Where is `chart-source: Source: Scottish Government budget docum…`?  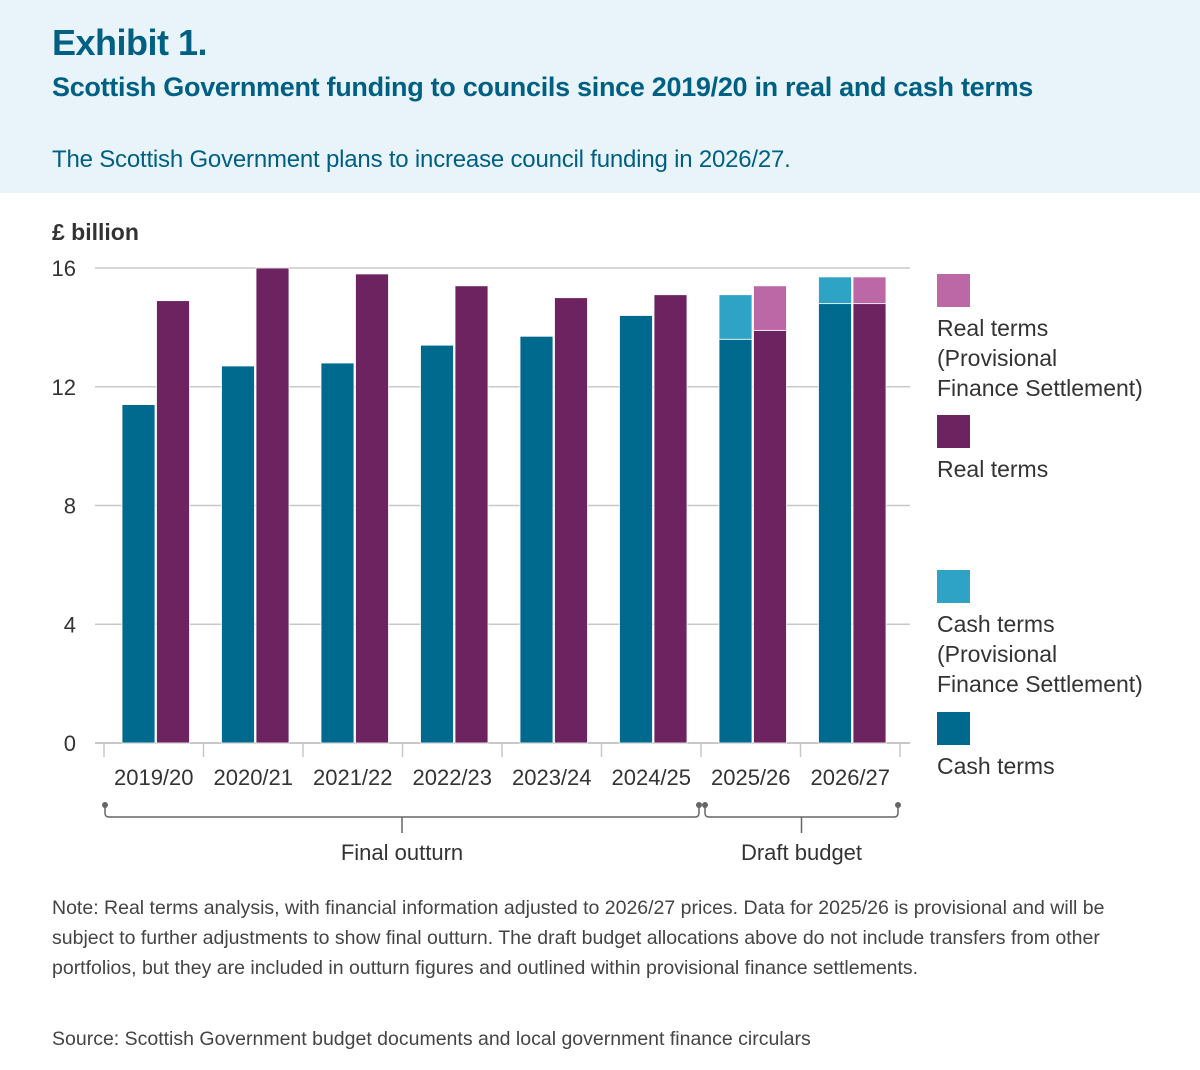
chart-source: Source: Scottish Government budget docum… is located at coordinates (431, 1039).